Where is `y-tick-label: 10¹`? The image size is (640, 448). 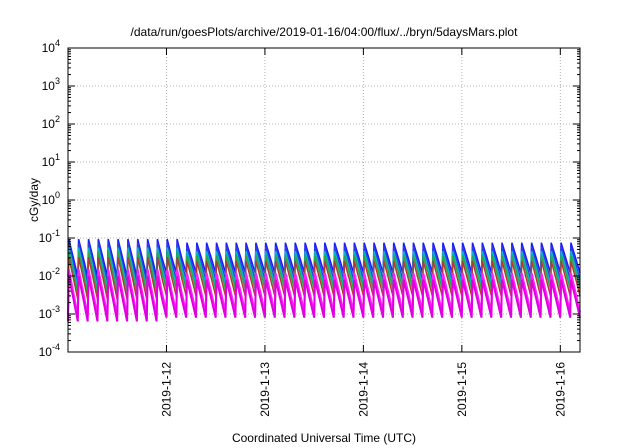
y-tick-label: 10¹ is located at coordinates (51, 160).